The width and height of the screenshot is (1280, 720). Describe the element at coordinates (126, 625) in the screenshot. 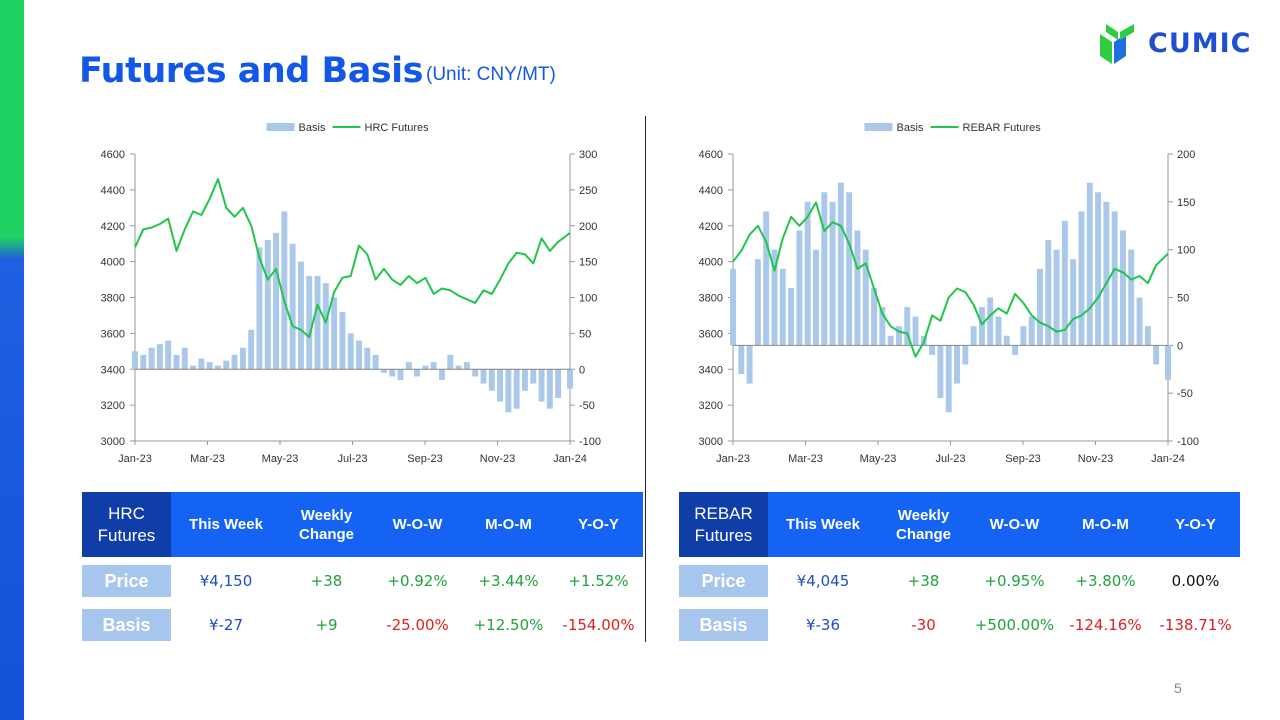

I see `hrc-row-label-basis: Basis` at that location.